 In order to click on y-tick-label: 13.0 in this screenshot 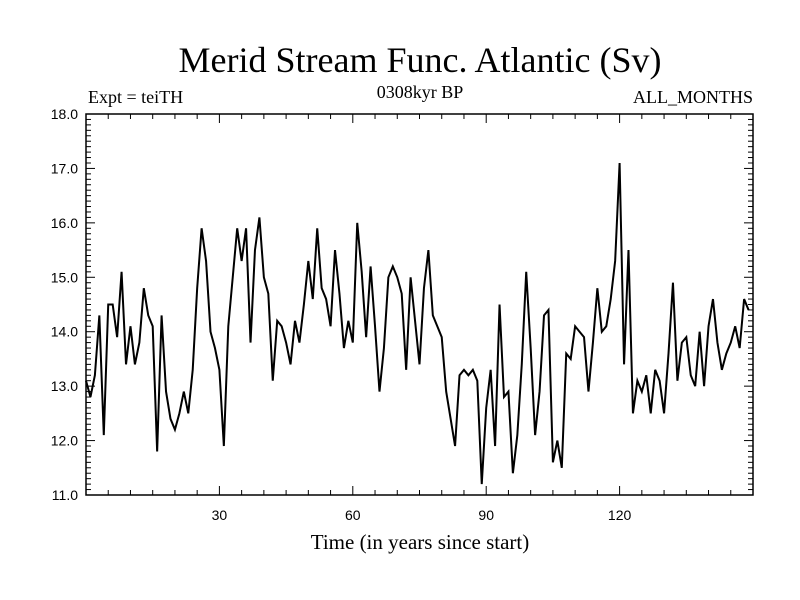, I will do `click(64, 386)`.